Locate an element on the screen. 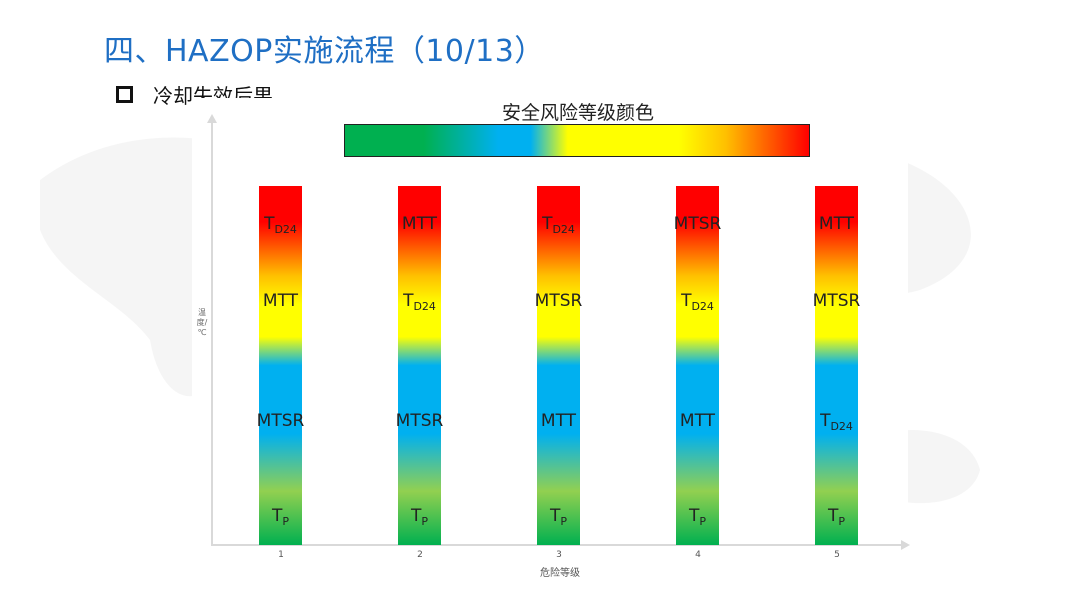 The image size is (1080, 608). y-axis-line is located at coordinates (212, 333).